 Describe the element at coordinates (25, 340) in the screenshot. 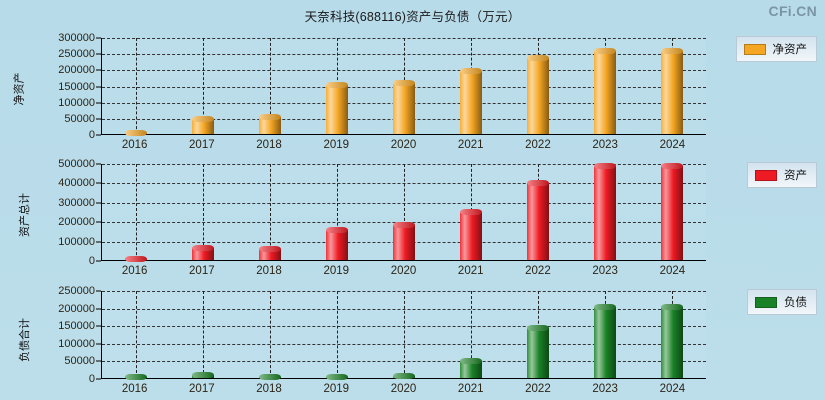

I see `y-axis-label: 负债合计` at that location.